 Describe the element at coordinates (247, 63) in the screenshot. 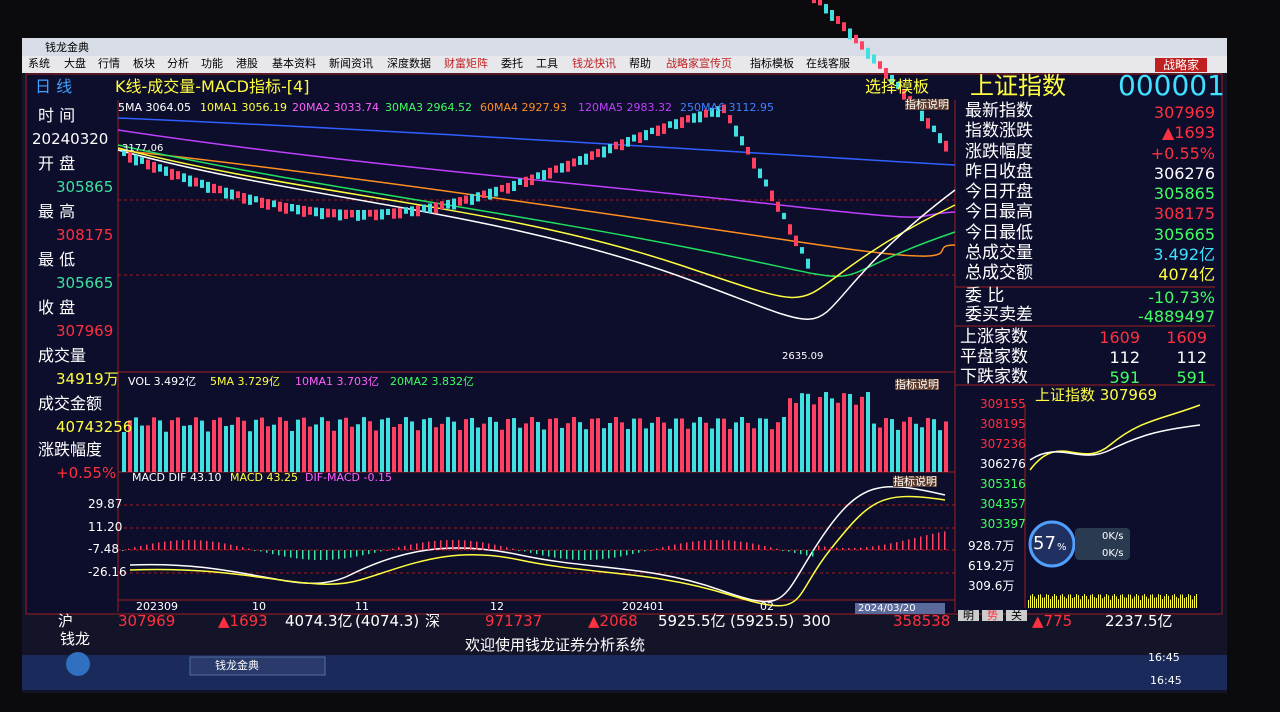

I see `menu-item: 港股` at that location.